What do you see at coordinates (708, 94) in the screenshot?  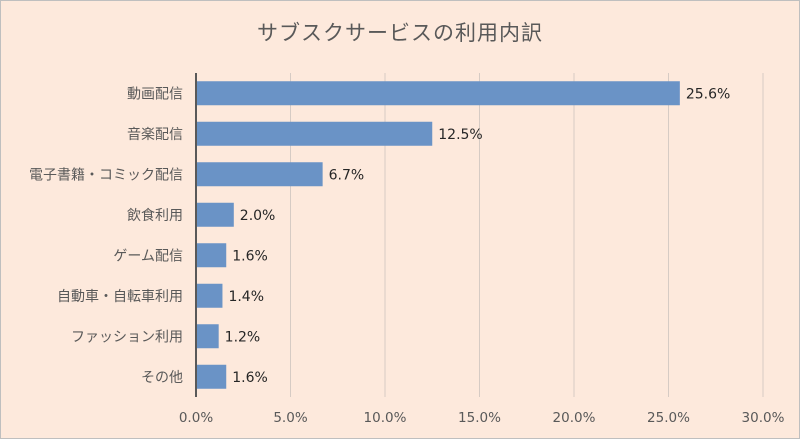 I see `data-label: 25.6%` at bounding box center [708, 94].